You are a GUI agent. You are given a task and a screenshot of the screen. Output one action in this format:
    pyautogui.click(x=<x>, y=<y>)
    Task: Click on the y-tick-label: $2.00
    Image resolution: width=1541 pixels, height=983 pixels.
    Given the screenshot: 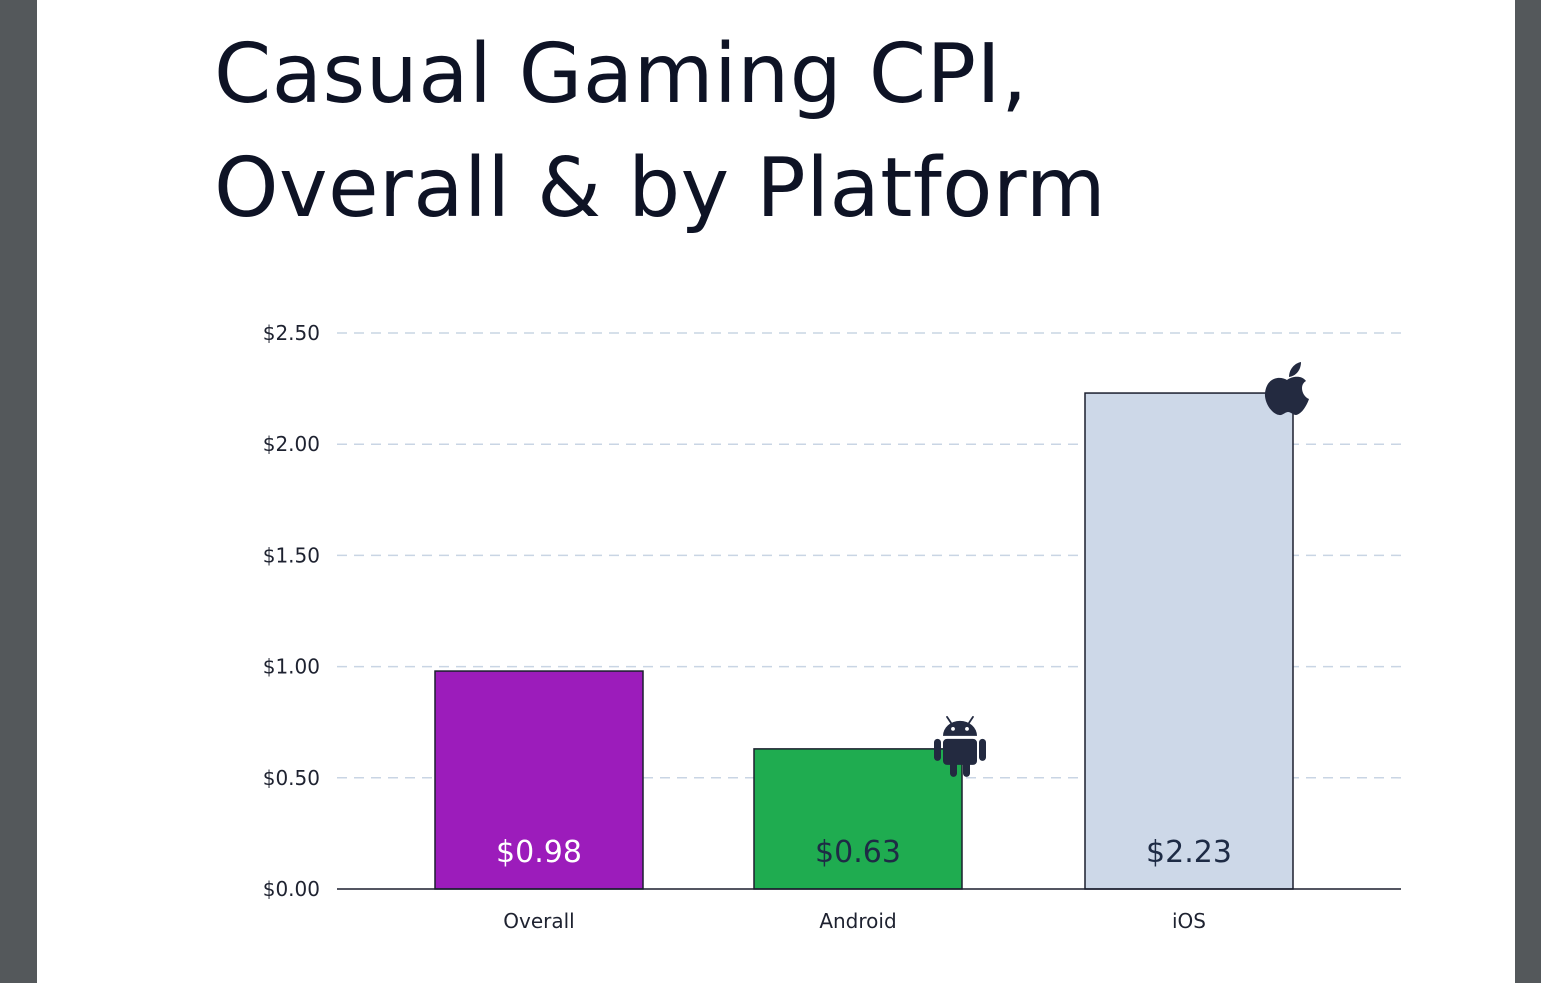 What is the action you would take?
    pyautogui.click(x=291, y=444)
    